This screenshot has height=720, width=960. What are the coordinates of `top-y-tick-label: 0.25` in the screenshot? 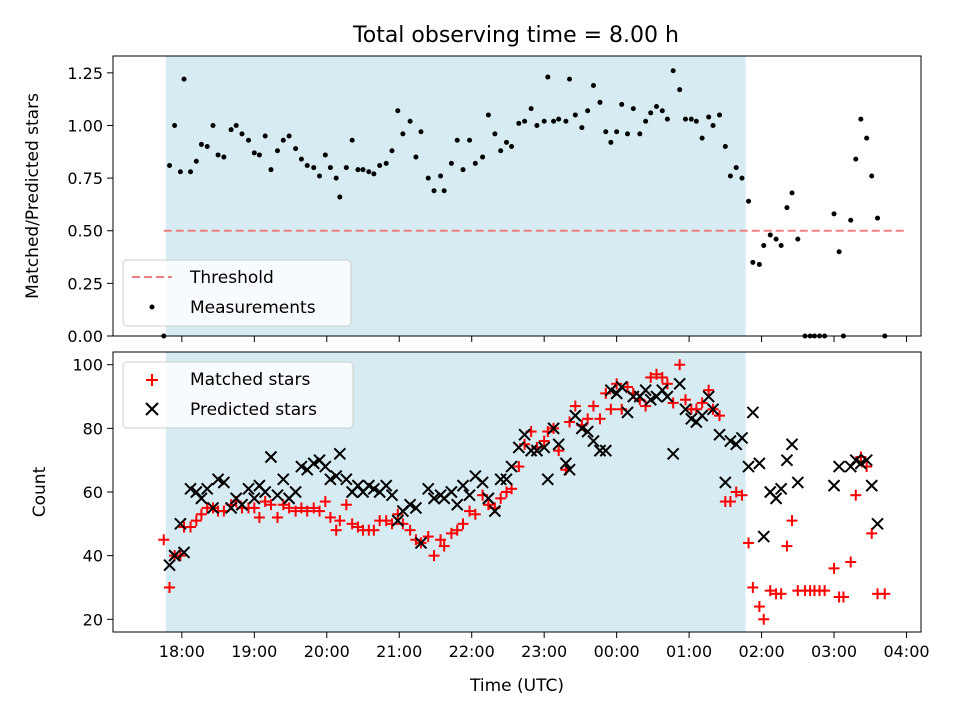 It's located at (85, 283).